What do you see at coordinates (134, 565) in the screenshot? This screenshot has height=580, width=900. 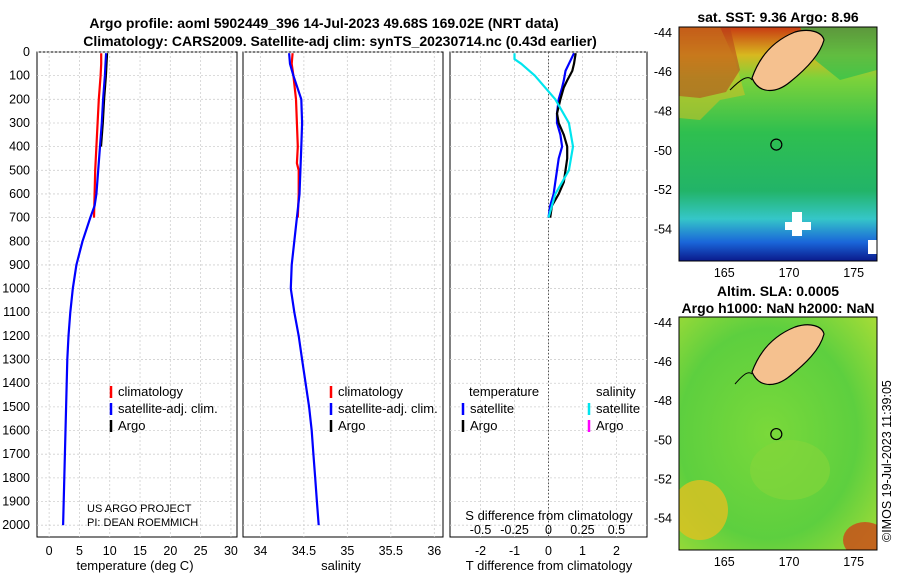 I see `temperature-xlabel: temperature (deg C)` at bounding box center [134, 565].